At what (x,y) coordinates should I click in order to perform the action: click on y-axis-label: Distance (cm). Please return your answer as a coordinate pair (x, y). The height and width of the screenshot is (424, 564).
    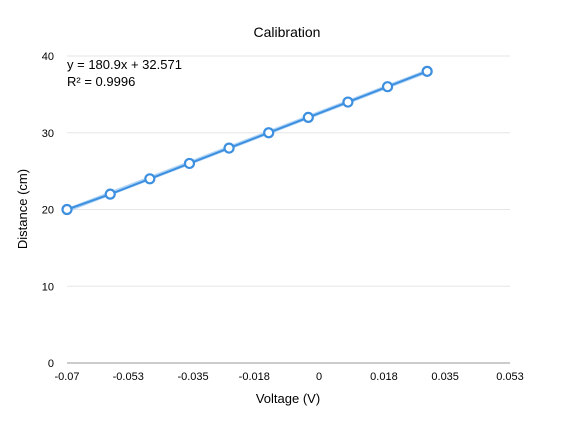
    Looking at the image, I should click on (22, 209).